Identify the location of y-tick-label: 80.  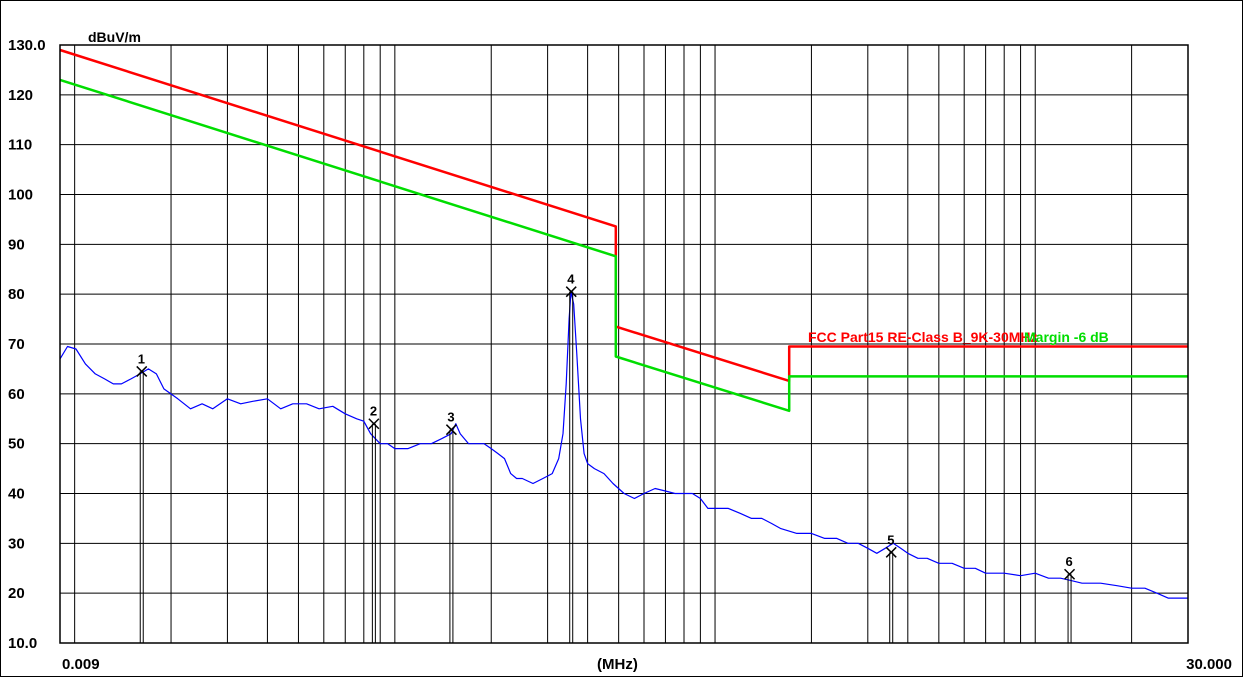
(16, 294).